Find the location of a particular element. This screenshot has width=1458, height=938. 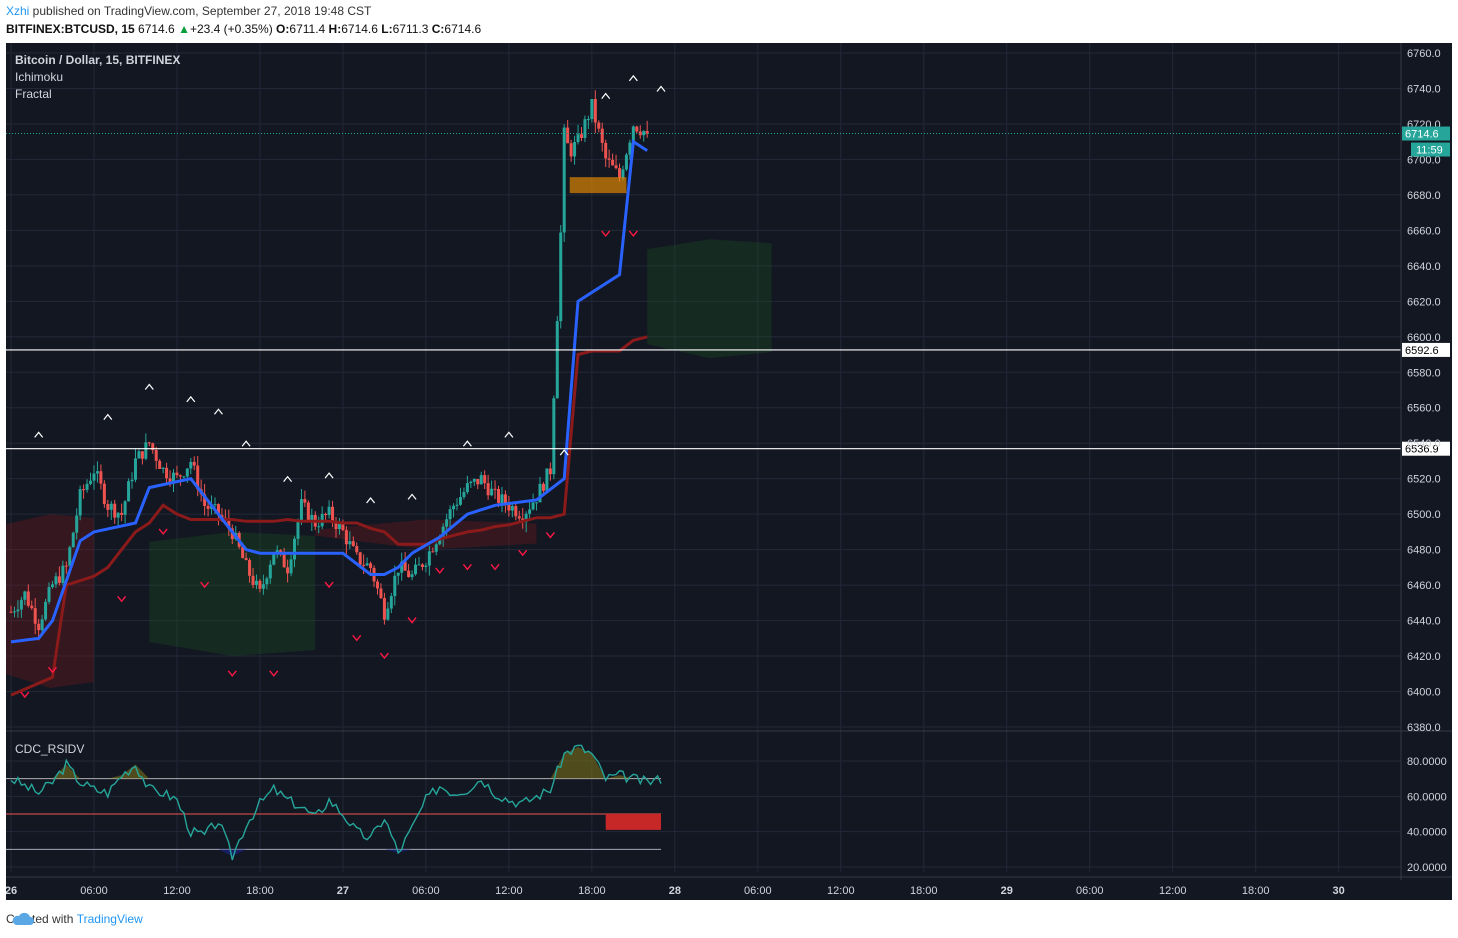

indicator-rsi-label: CDC_RSIDV is located at coordinates (49, 749).